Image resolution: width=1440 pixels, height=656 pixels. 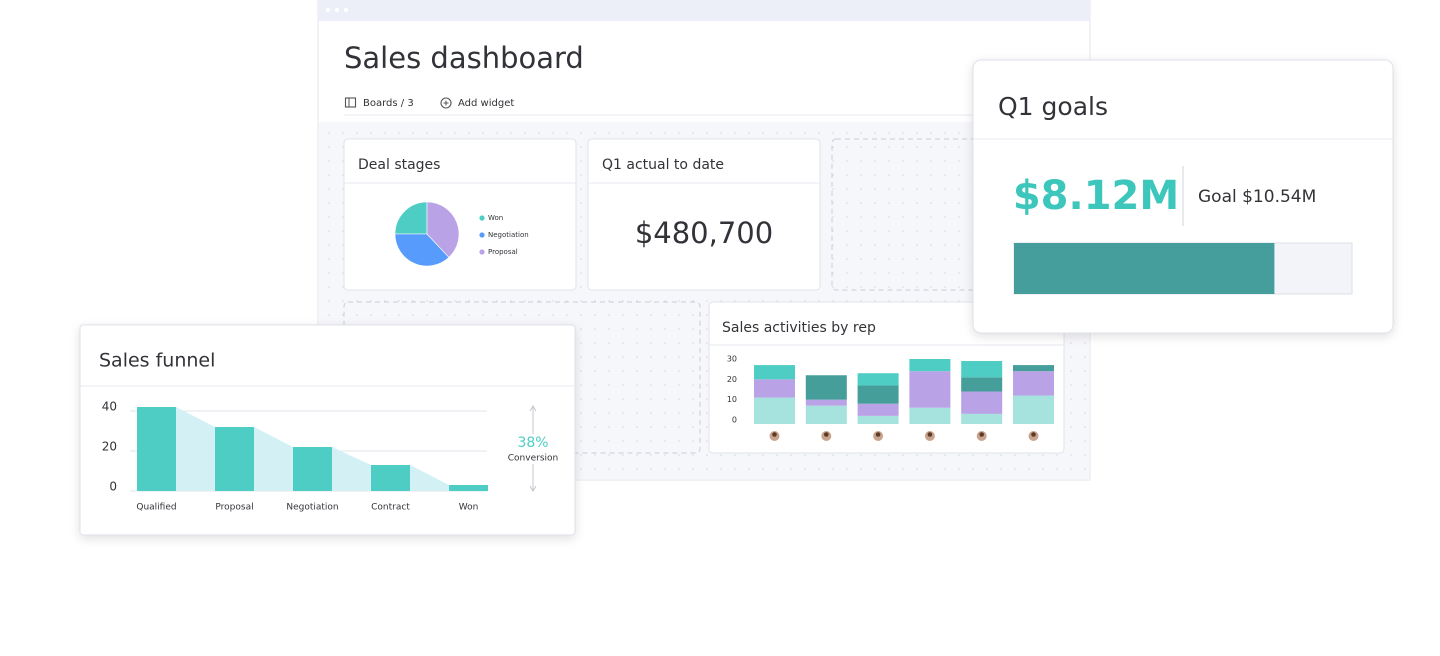 I want to click on dashboard-title: Sales dashboard, so click(x=464, y=58).